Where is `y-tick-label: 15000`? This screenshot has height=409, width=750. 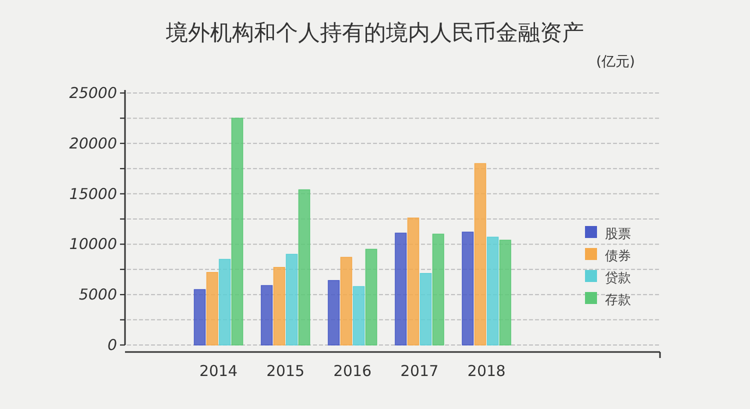
y-tick-label: 15000 is located at coordinates (93, 193).